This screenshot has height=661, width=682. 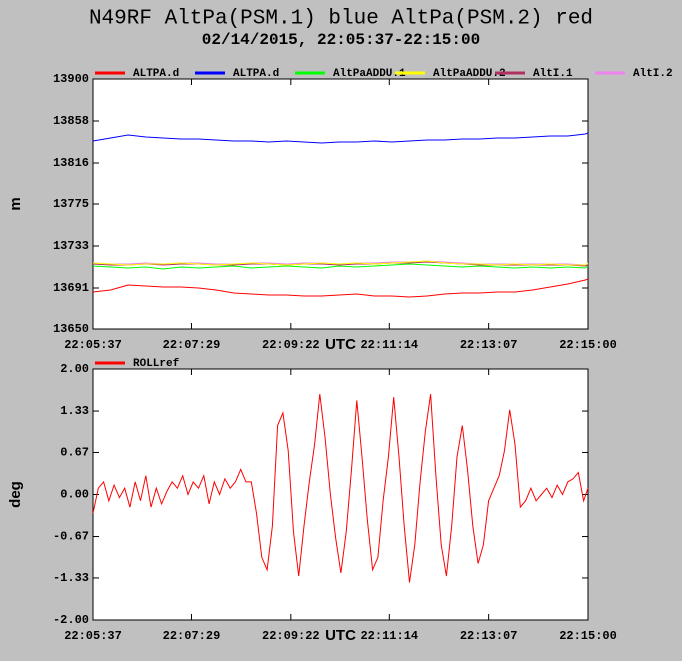 I want to click on y-axis-label: deg, so click(x=15, y=494).